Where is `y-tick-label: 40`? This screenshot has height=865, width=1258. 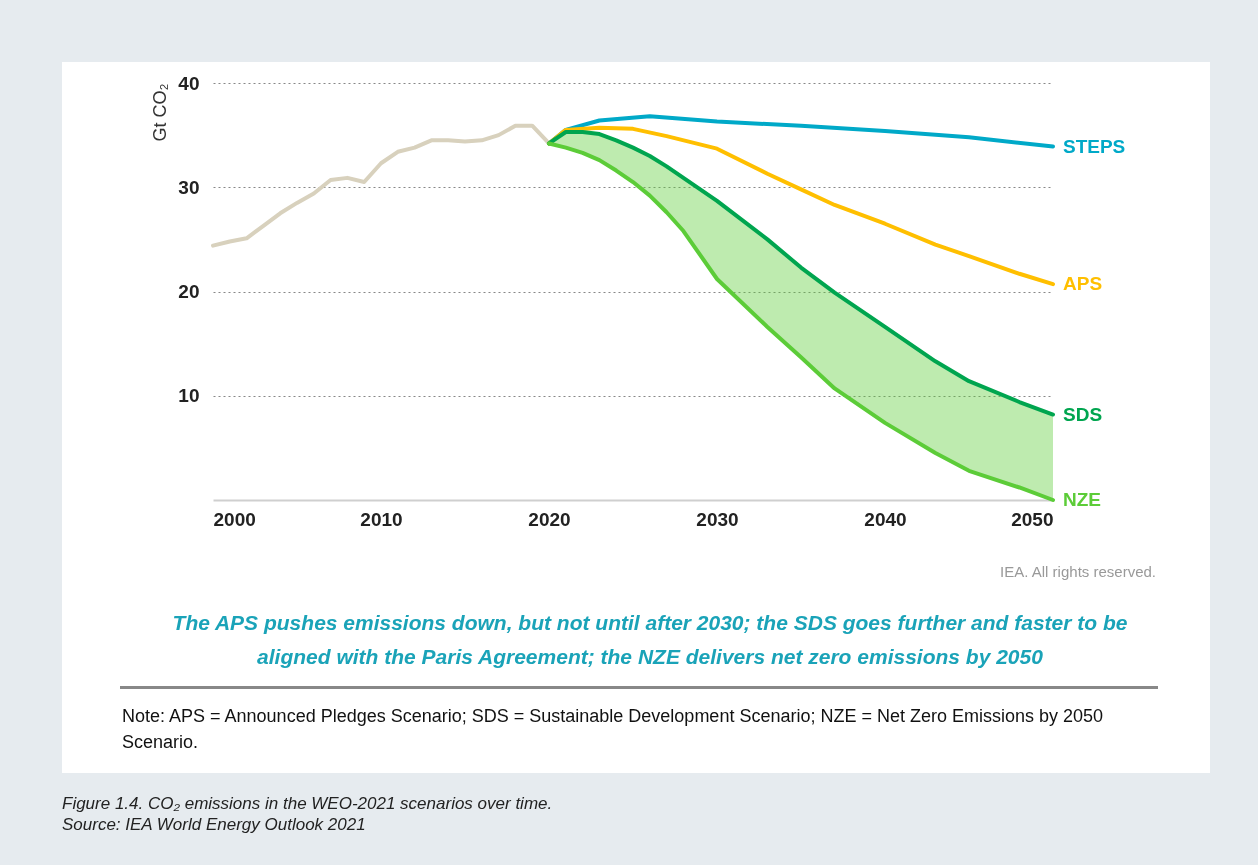 y-tick-label: 40 is located at coordinates (189, 83).